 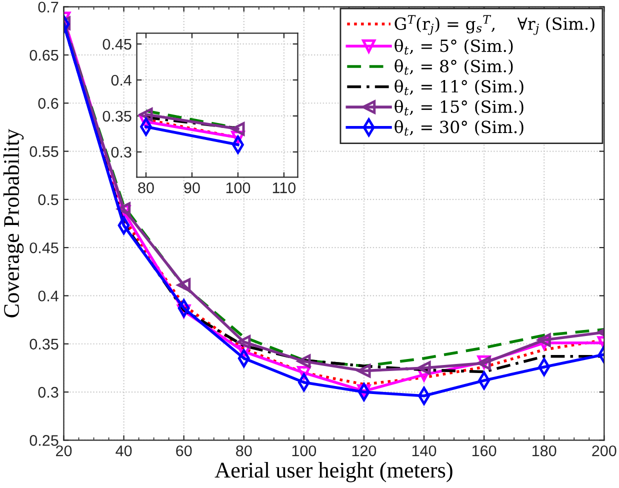 What do you see at coordinates (484, 450) in the screenshot?
I see `x-tick-label: 160` at bounding box center [484, 450].